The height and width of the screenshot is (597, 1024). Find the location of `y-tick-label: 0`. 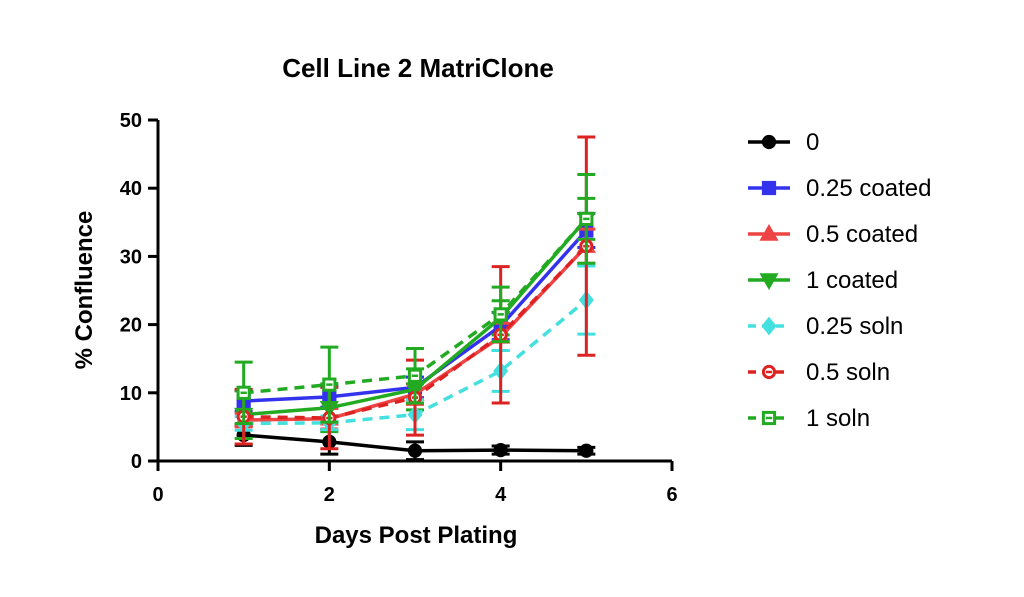

y-tick-label: 0 is located at coordinates (136, 462).